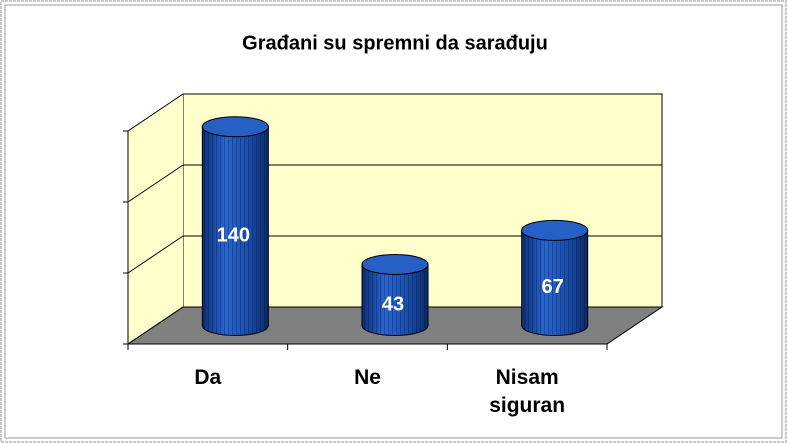 The width and height of the screenshot is (787, 443). Describe the element at coordinates (393, 304) in the screenshot. I see `value-label: 43` at that location.